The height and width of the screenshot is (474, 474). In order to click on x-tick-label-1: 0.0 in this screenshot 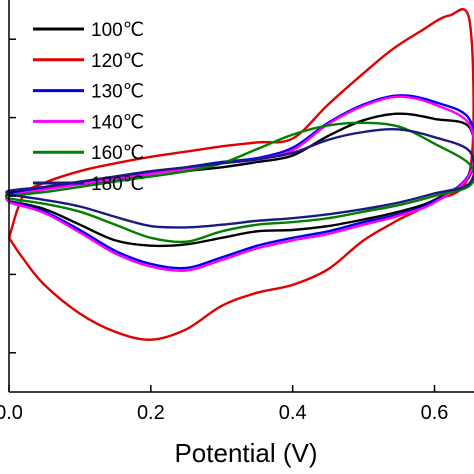, I will do `click(11, 413)`.